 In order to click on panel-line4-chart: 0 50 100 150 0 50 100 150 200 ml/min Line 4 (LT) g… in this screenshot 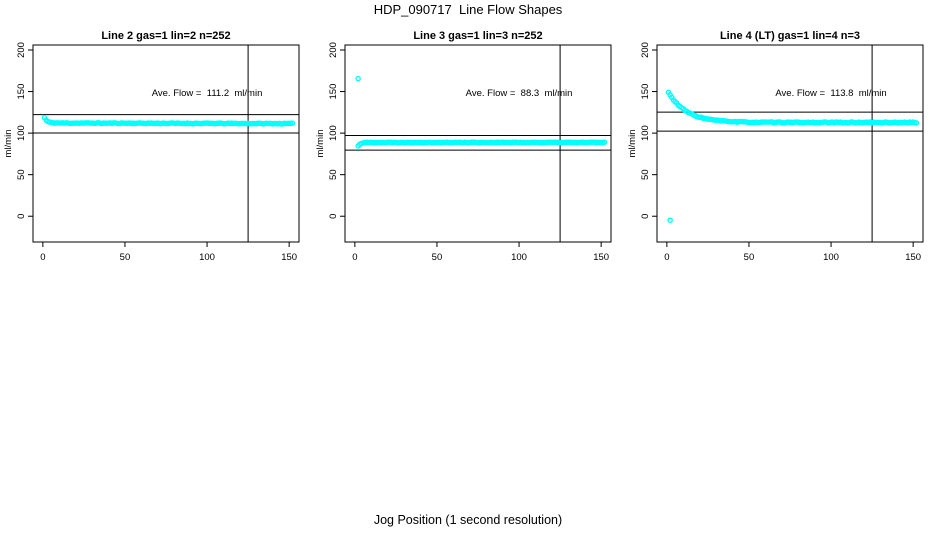, I will do `click(775, 146)`.